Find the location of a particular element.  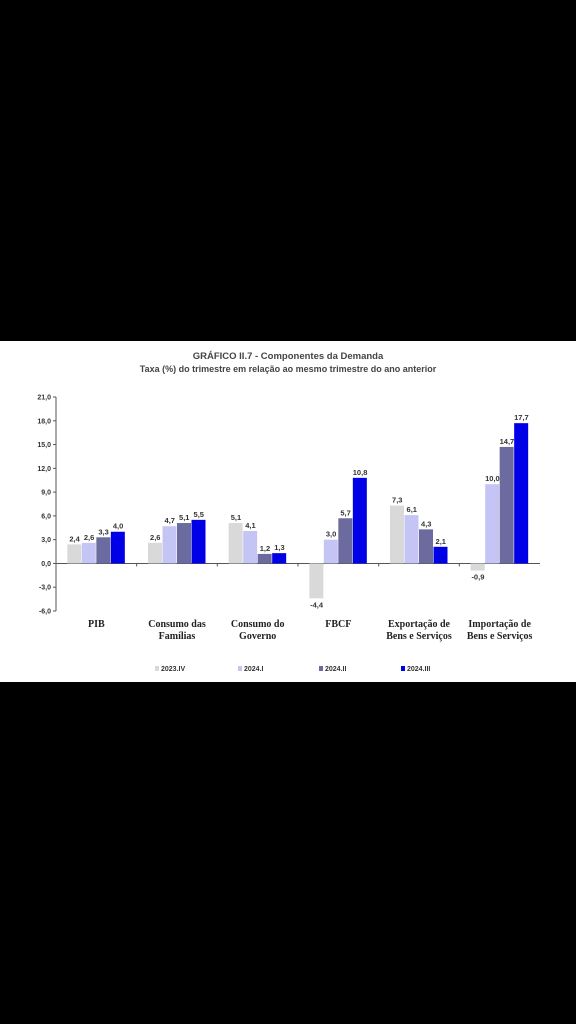

y-tick-label: -6,0 is located at coordinates (45, 612).